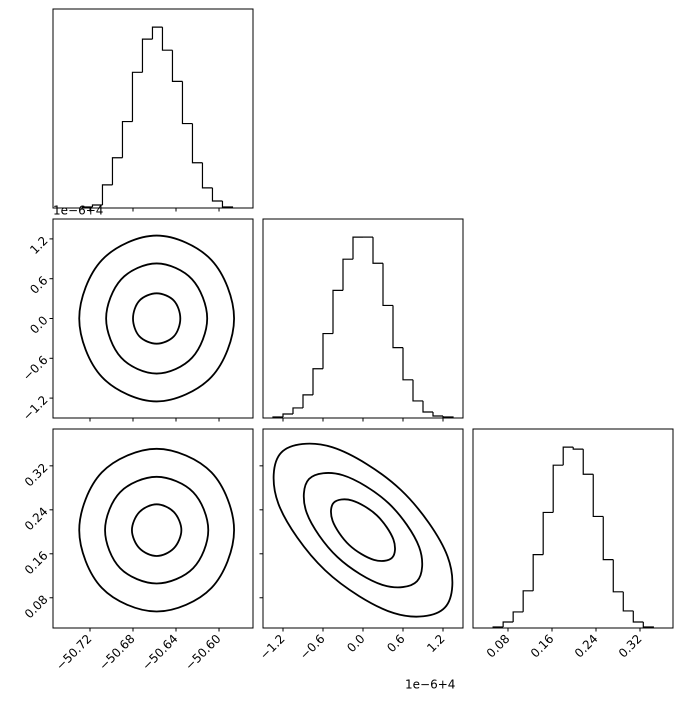  What do you see at coordinates (498, 646) in the screenshot?
I see `x-tick-label: 0.08` at bounding box center [498, 646].